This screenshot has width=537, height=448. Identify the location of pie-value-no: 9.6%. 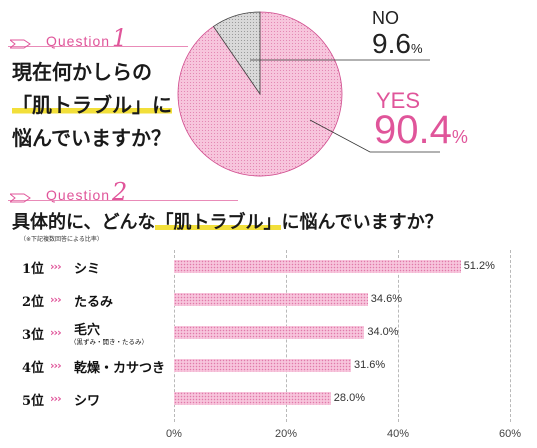
(397, 44).